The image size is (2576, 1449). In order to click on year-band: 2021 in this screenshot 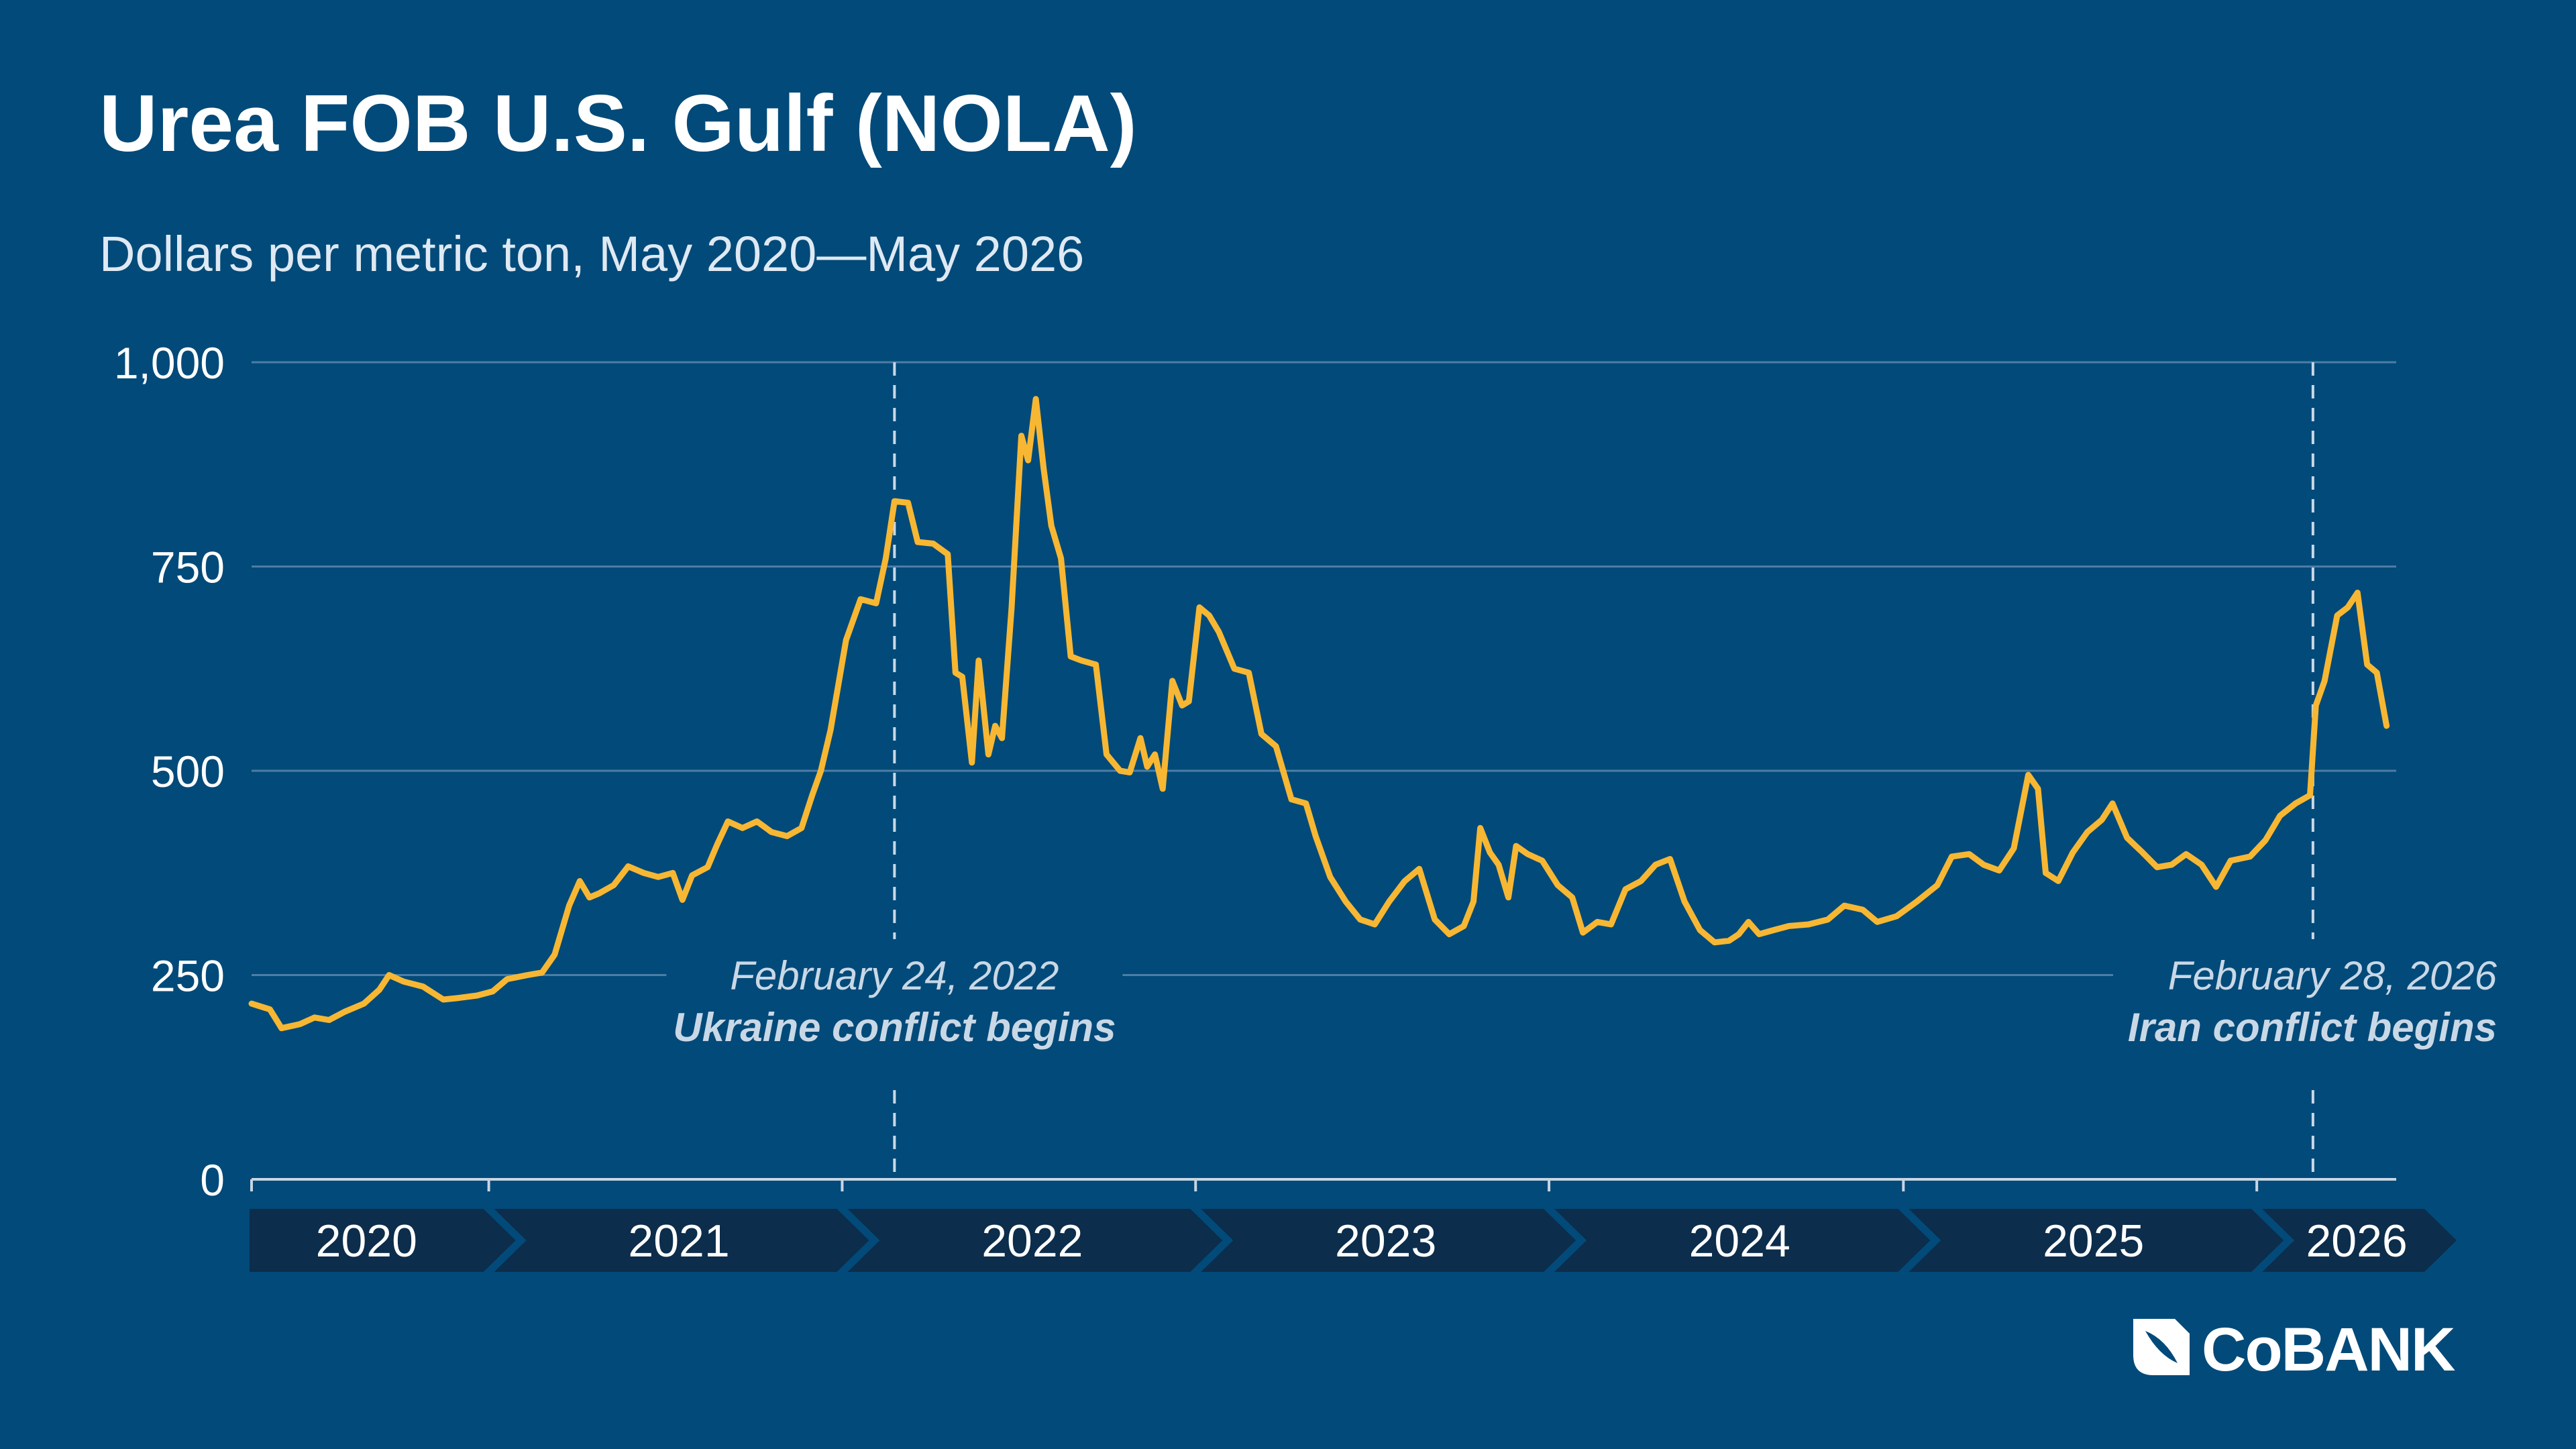, I will do `click(681, 1240)`.